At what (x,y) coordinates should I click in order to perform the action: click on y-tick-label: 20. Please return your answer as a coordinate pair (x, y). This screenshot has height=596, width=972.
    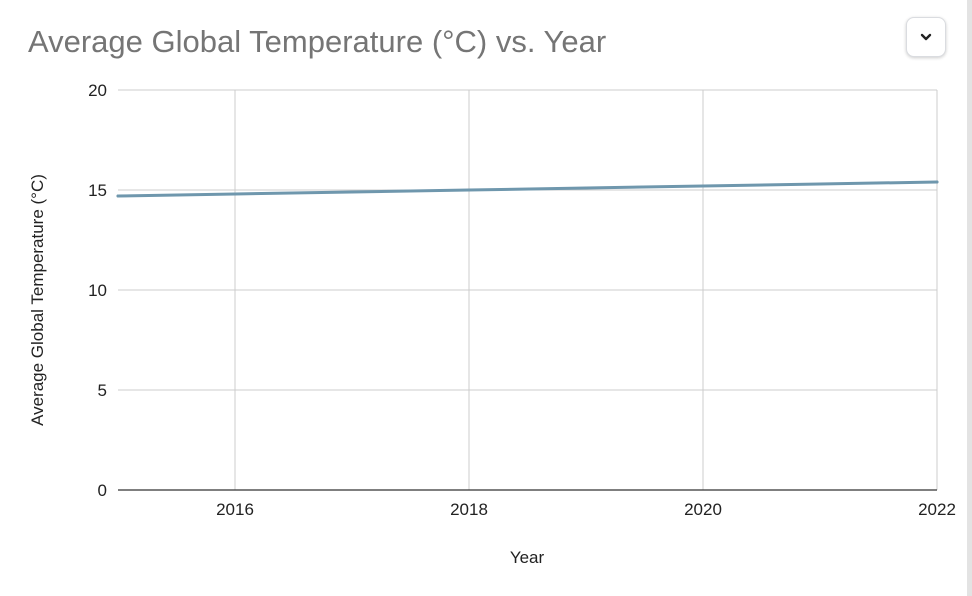
    Looking at the image, I should click on (97, 90).